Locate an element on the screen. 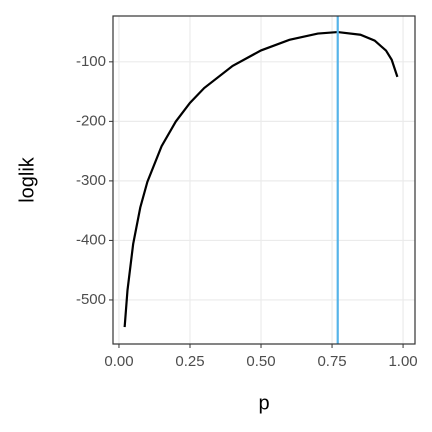 This screenshot has width=432, height=432. y-tick-label: -100 is located at coordinates (91, 61).